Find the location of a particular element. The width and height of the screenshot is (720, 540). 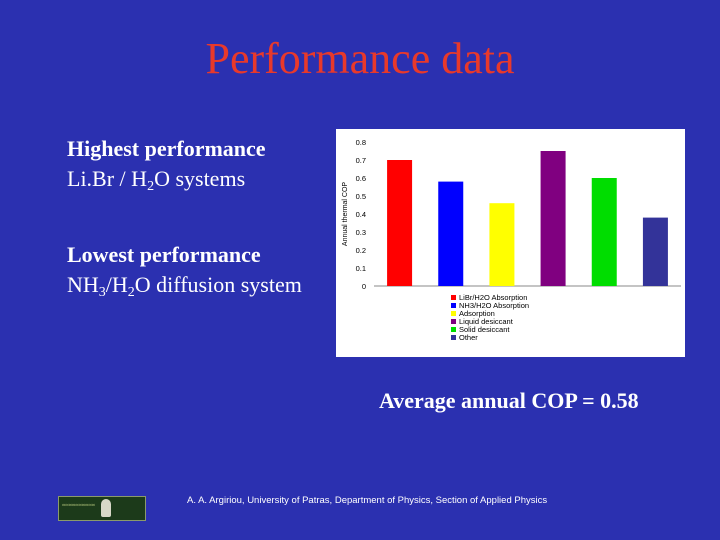

y-tick-label: 0 is located at coordinates (364, 286).